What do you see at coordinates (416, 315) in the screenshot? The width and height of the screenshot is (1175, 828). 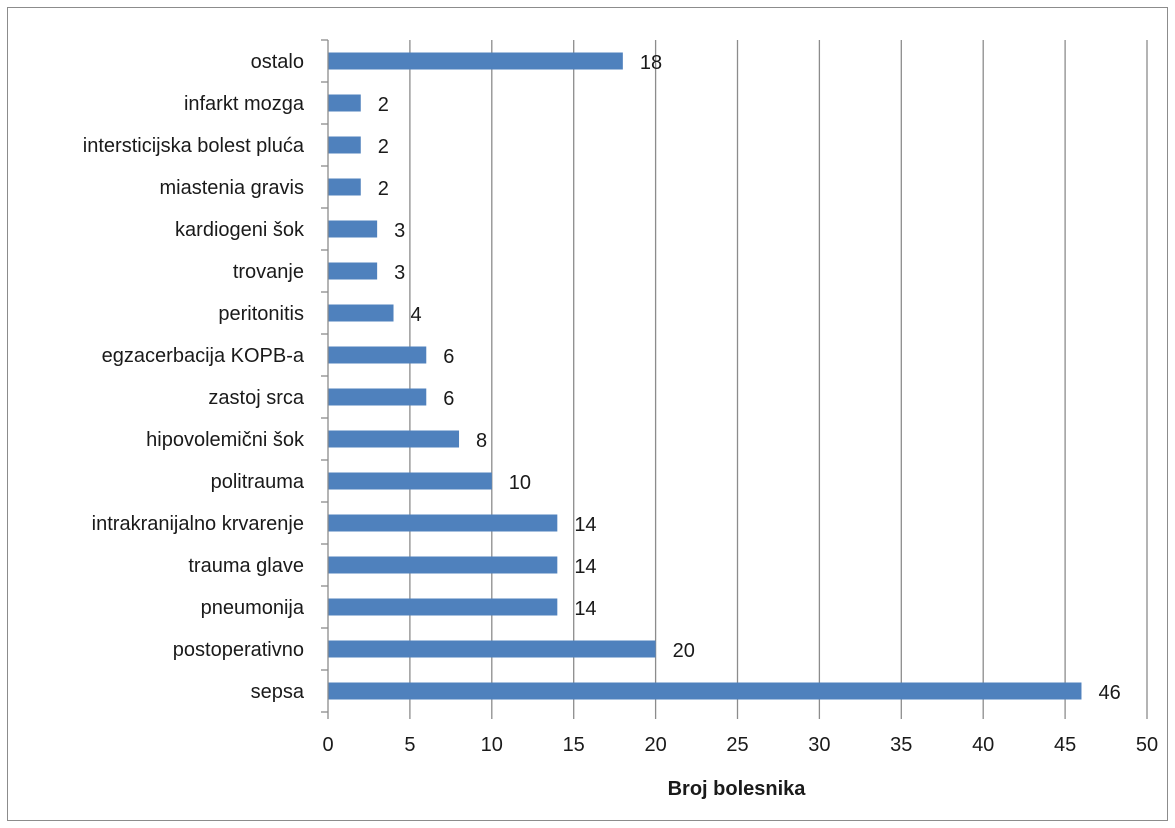 I see `data-label: 4` at bounding box center [416, 315].